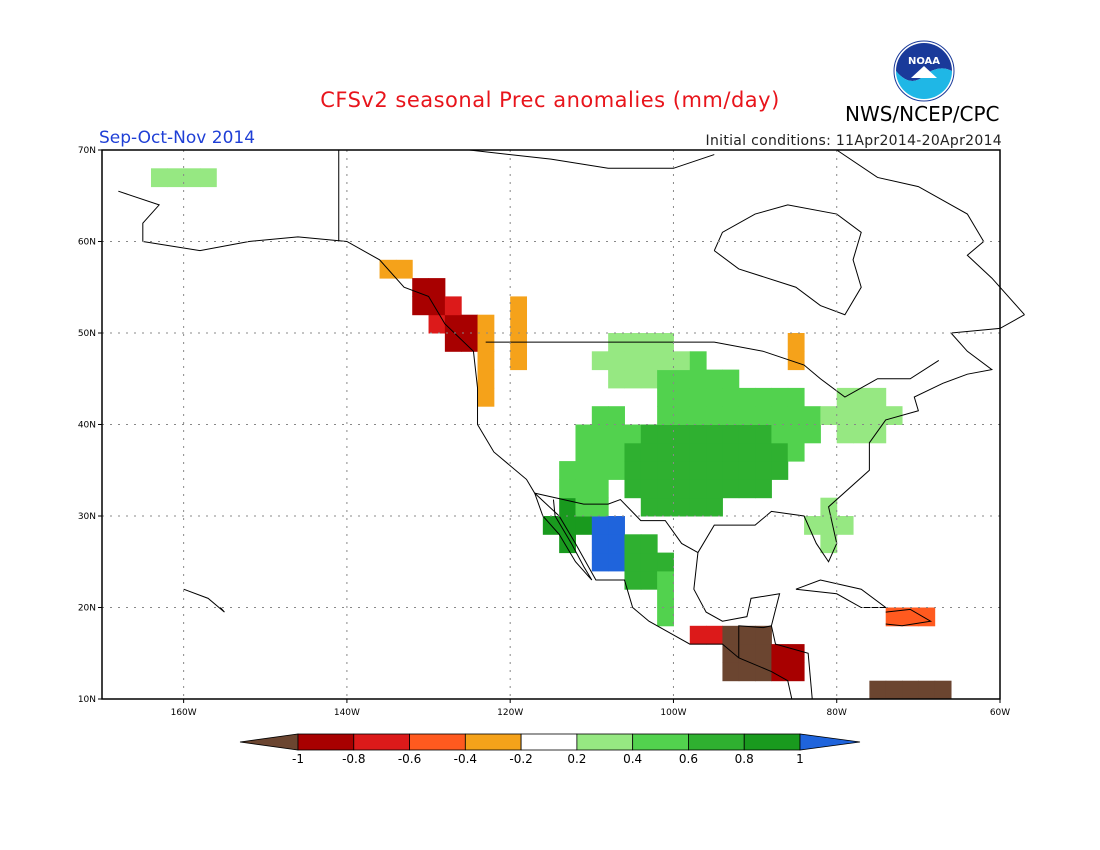 This screenshot has height=850, width=1100. Describe the element at coordinates (924, 61) in the screenshot. I see `svg-text: NOAA` at that location.